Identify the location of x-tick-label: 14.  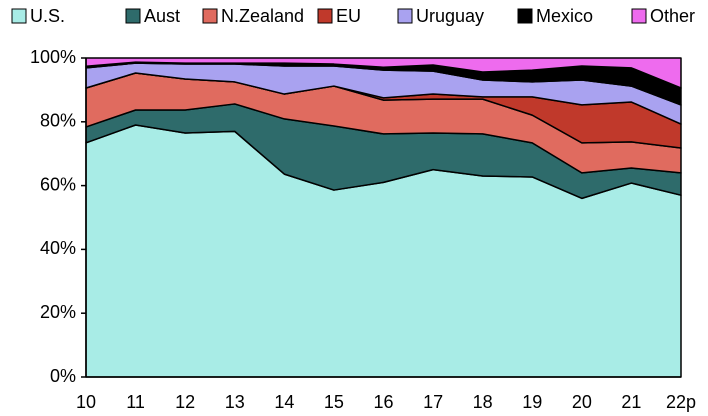
(284, 402).